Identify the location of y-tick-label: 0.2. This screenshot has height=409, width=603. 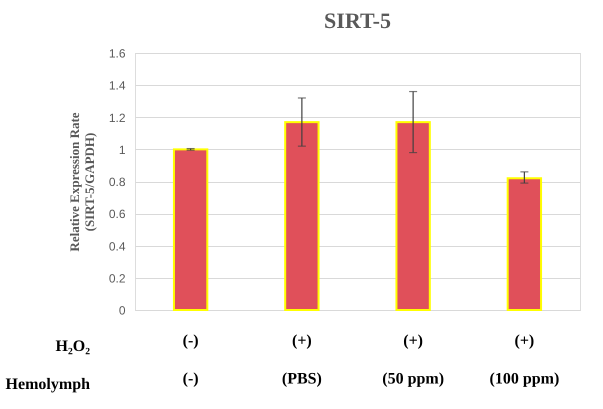
(117, 278).